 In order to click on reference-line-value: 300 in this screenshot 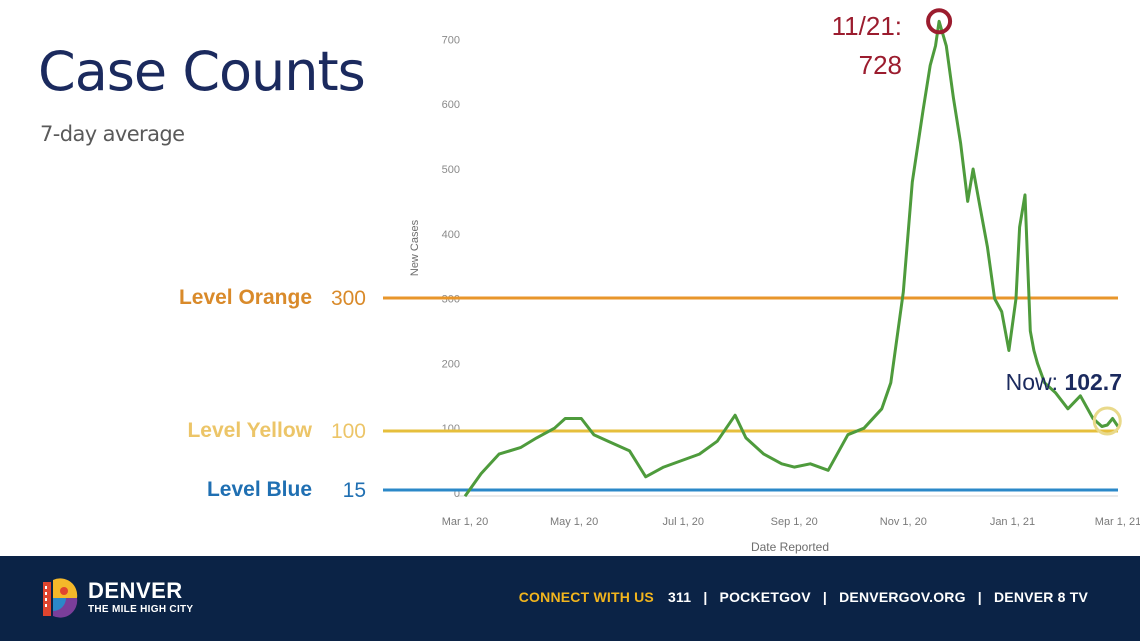, I will do `click(348, 298)`.